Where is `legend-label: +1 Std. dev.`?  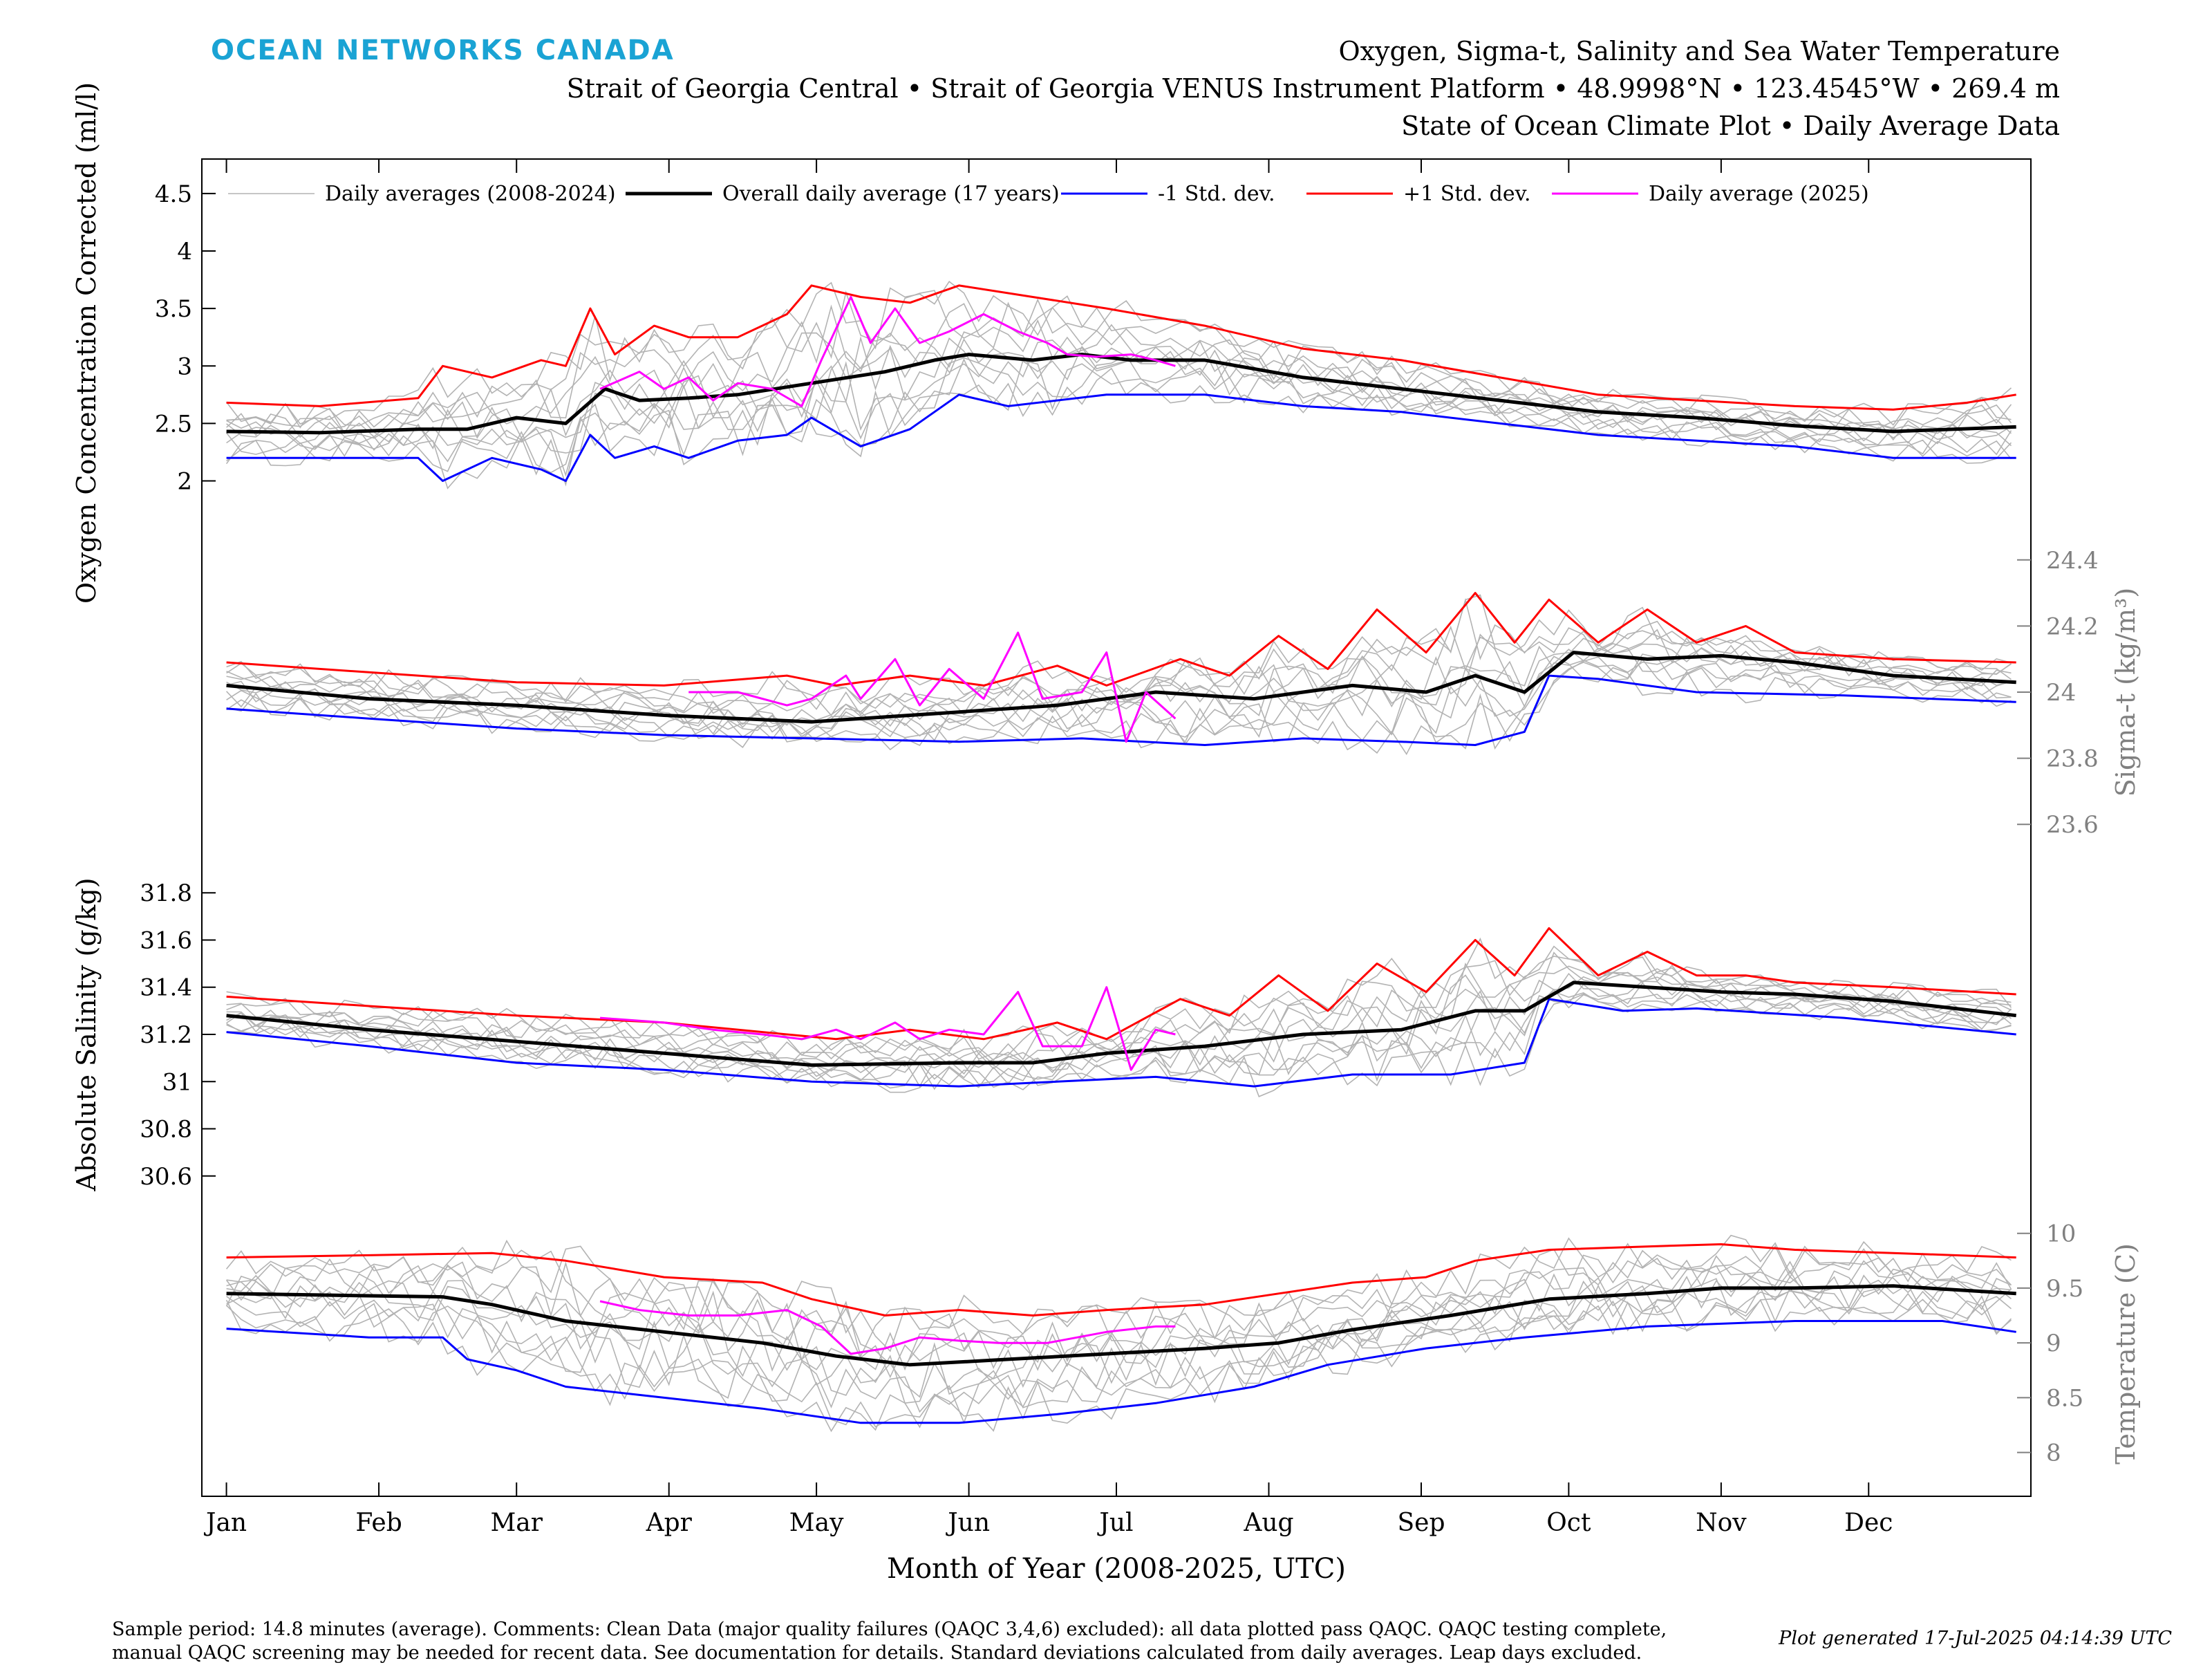 legend-label: +1 Std. dev. is located at coordinates (1467, 194).